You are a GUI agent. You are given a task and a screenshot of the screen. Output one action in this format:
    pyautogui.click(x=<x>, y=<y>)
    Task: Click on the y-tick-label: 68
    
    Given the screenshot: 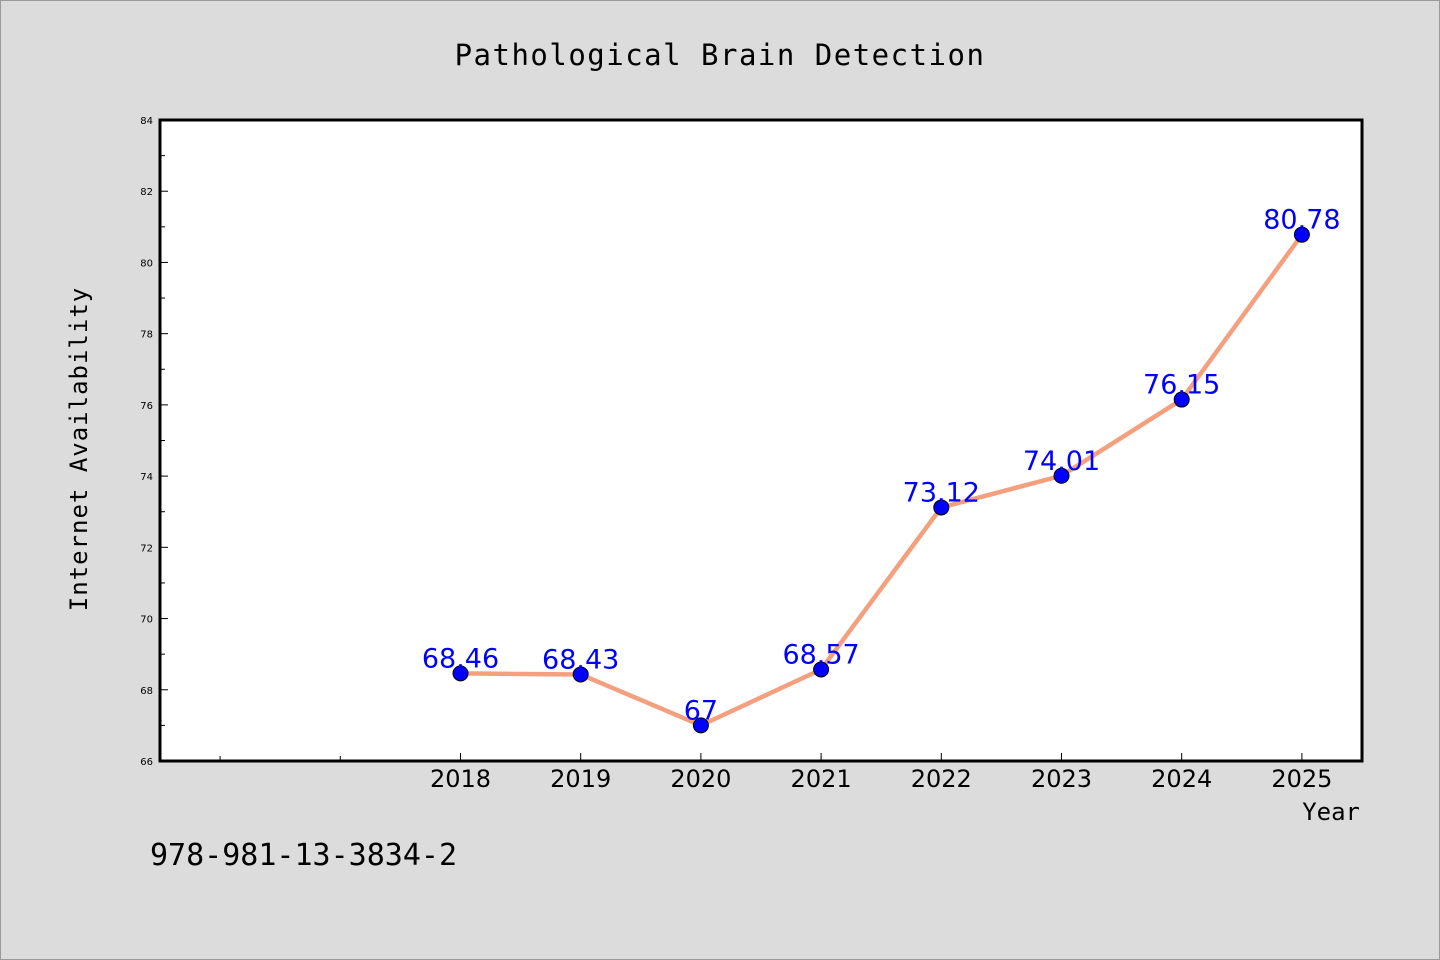 What is the action you would take?
    pyautogui.click(x=146, y=691)
    